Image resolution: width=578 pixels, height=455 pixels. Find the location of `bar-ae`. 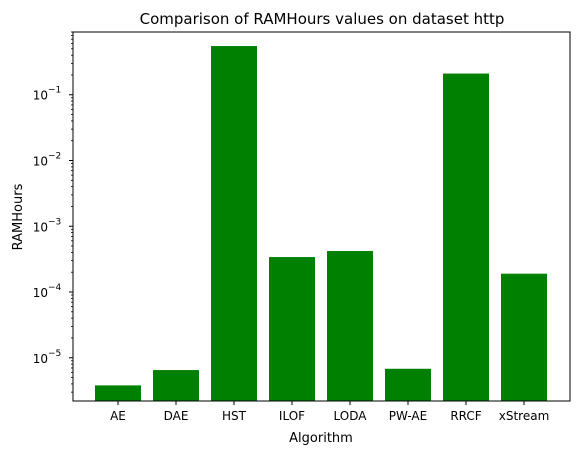

bar-ae is located at coordinates (118, 393).